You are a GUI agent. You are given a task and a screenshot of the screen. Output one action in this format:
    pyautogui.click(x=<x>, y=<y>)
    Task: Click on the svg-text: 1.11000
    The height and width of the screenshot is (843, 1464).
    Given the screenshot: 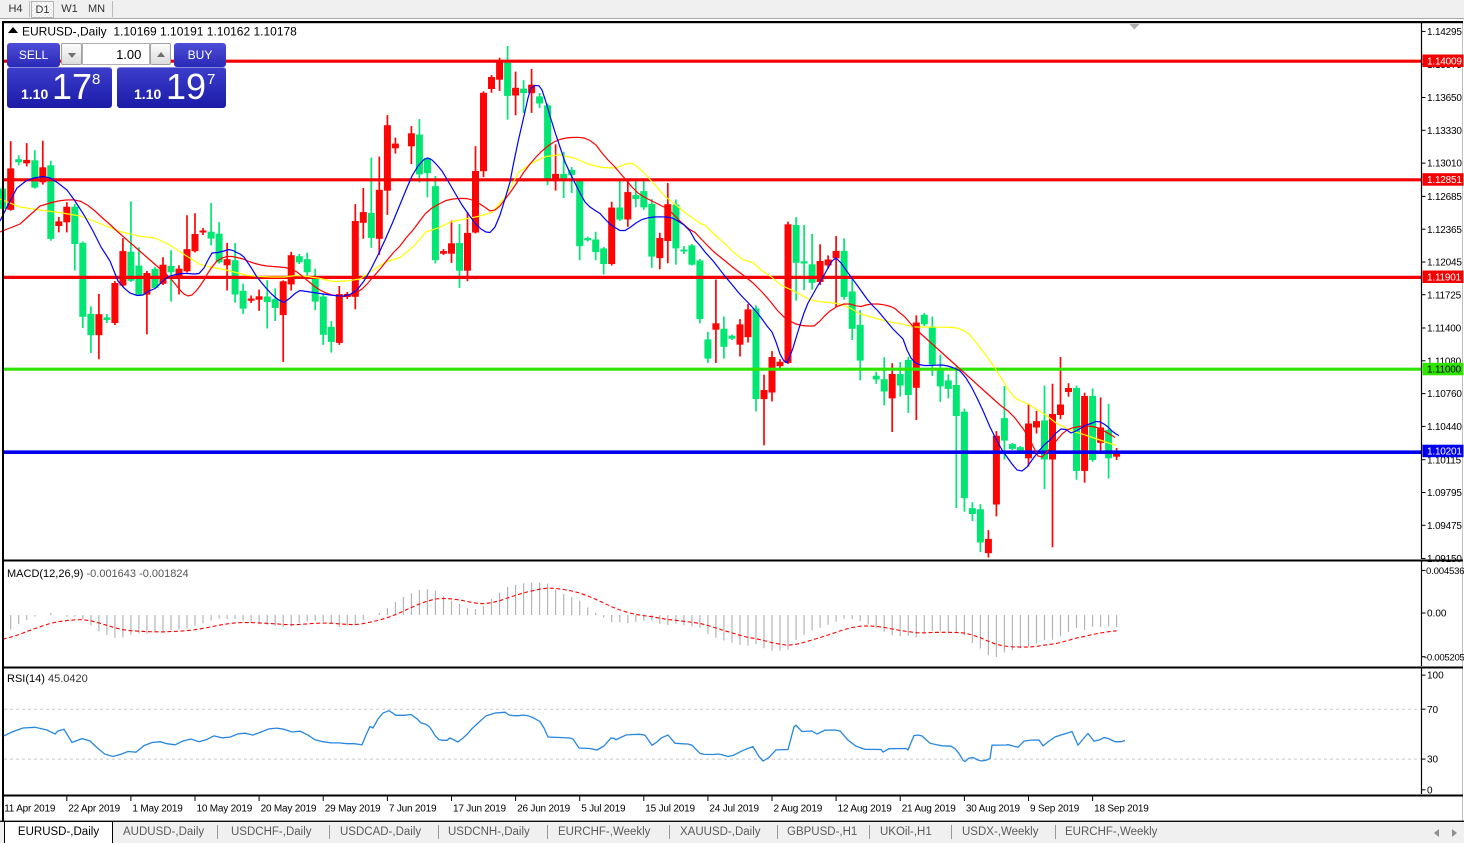 What is the action you would take?
    pyautogui.click(x=1444, y=370)
    